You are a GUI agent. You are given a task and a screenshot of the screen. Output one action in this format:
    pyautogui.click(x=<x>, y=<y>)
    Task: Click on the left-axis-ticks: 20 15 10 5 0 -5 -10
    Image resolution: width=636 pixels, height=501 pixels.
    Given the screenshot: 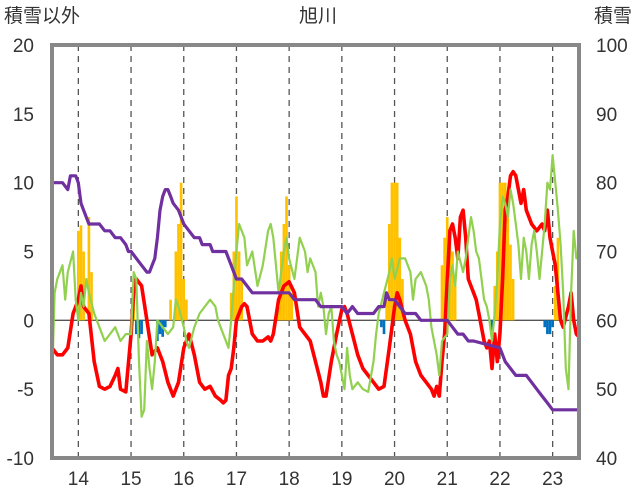 What is the action you would take?
    pyautogui.click(x=20, y=253)
    